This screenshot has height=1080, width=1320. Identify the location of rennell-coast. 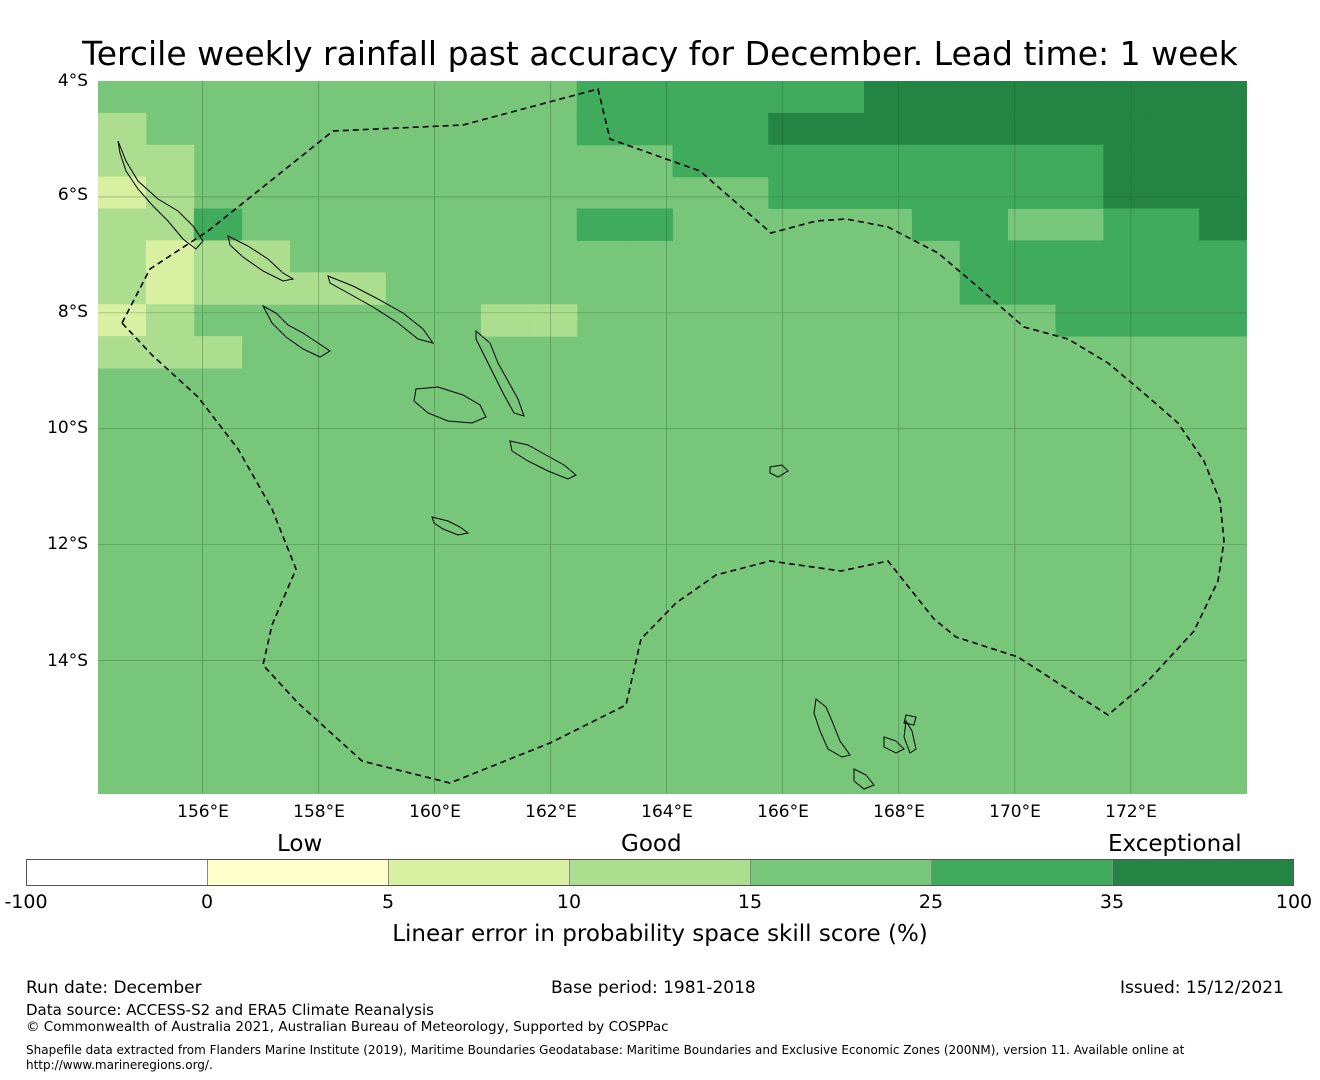
(450, 526).